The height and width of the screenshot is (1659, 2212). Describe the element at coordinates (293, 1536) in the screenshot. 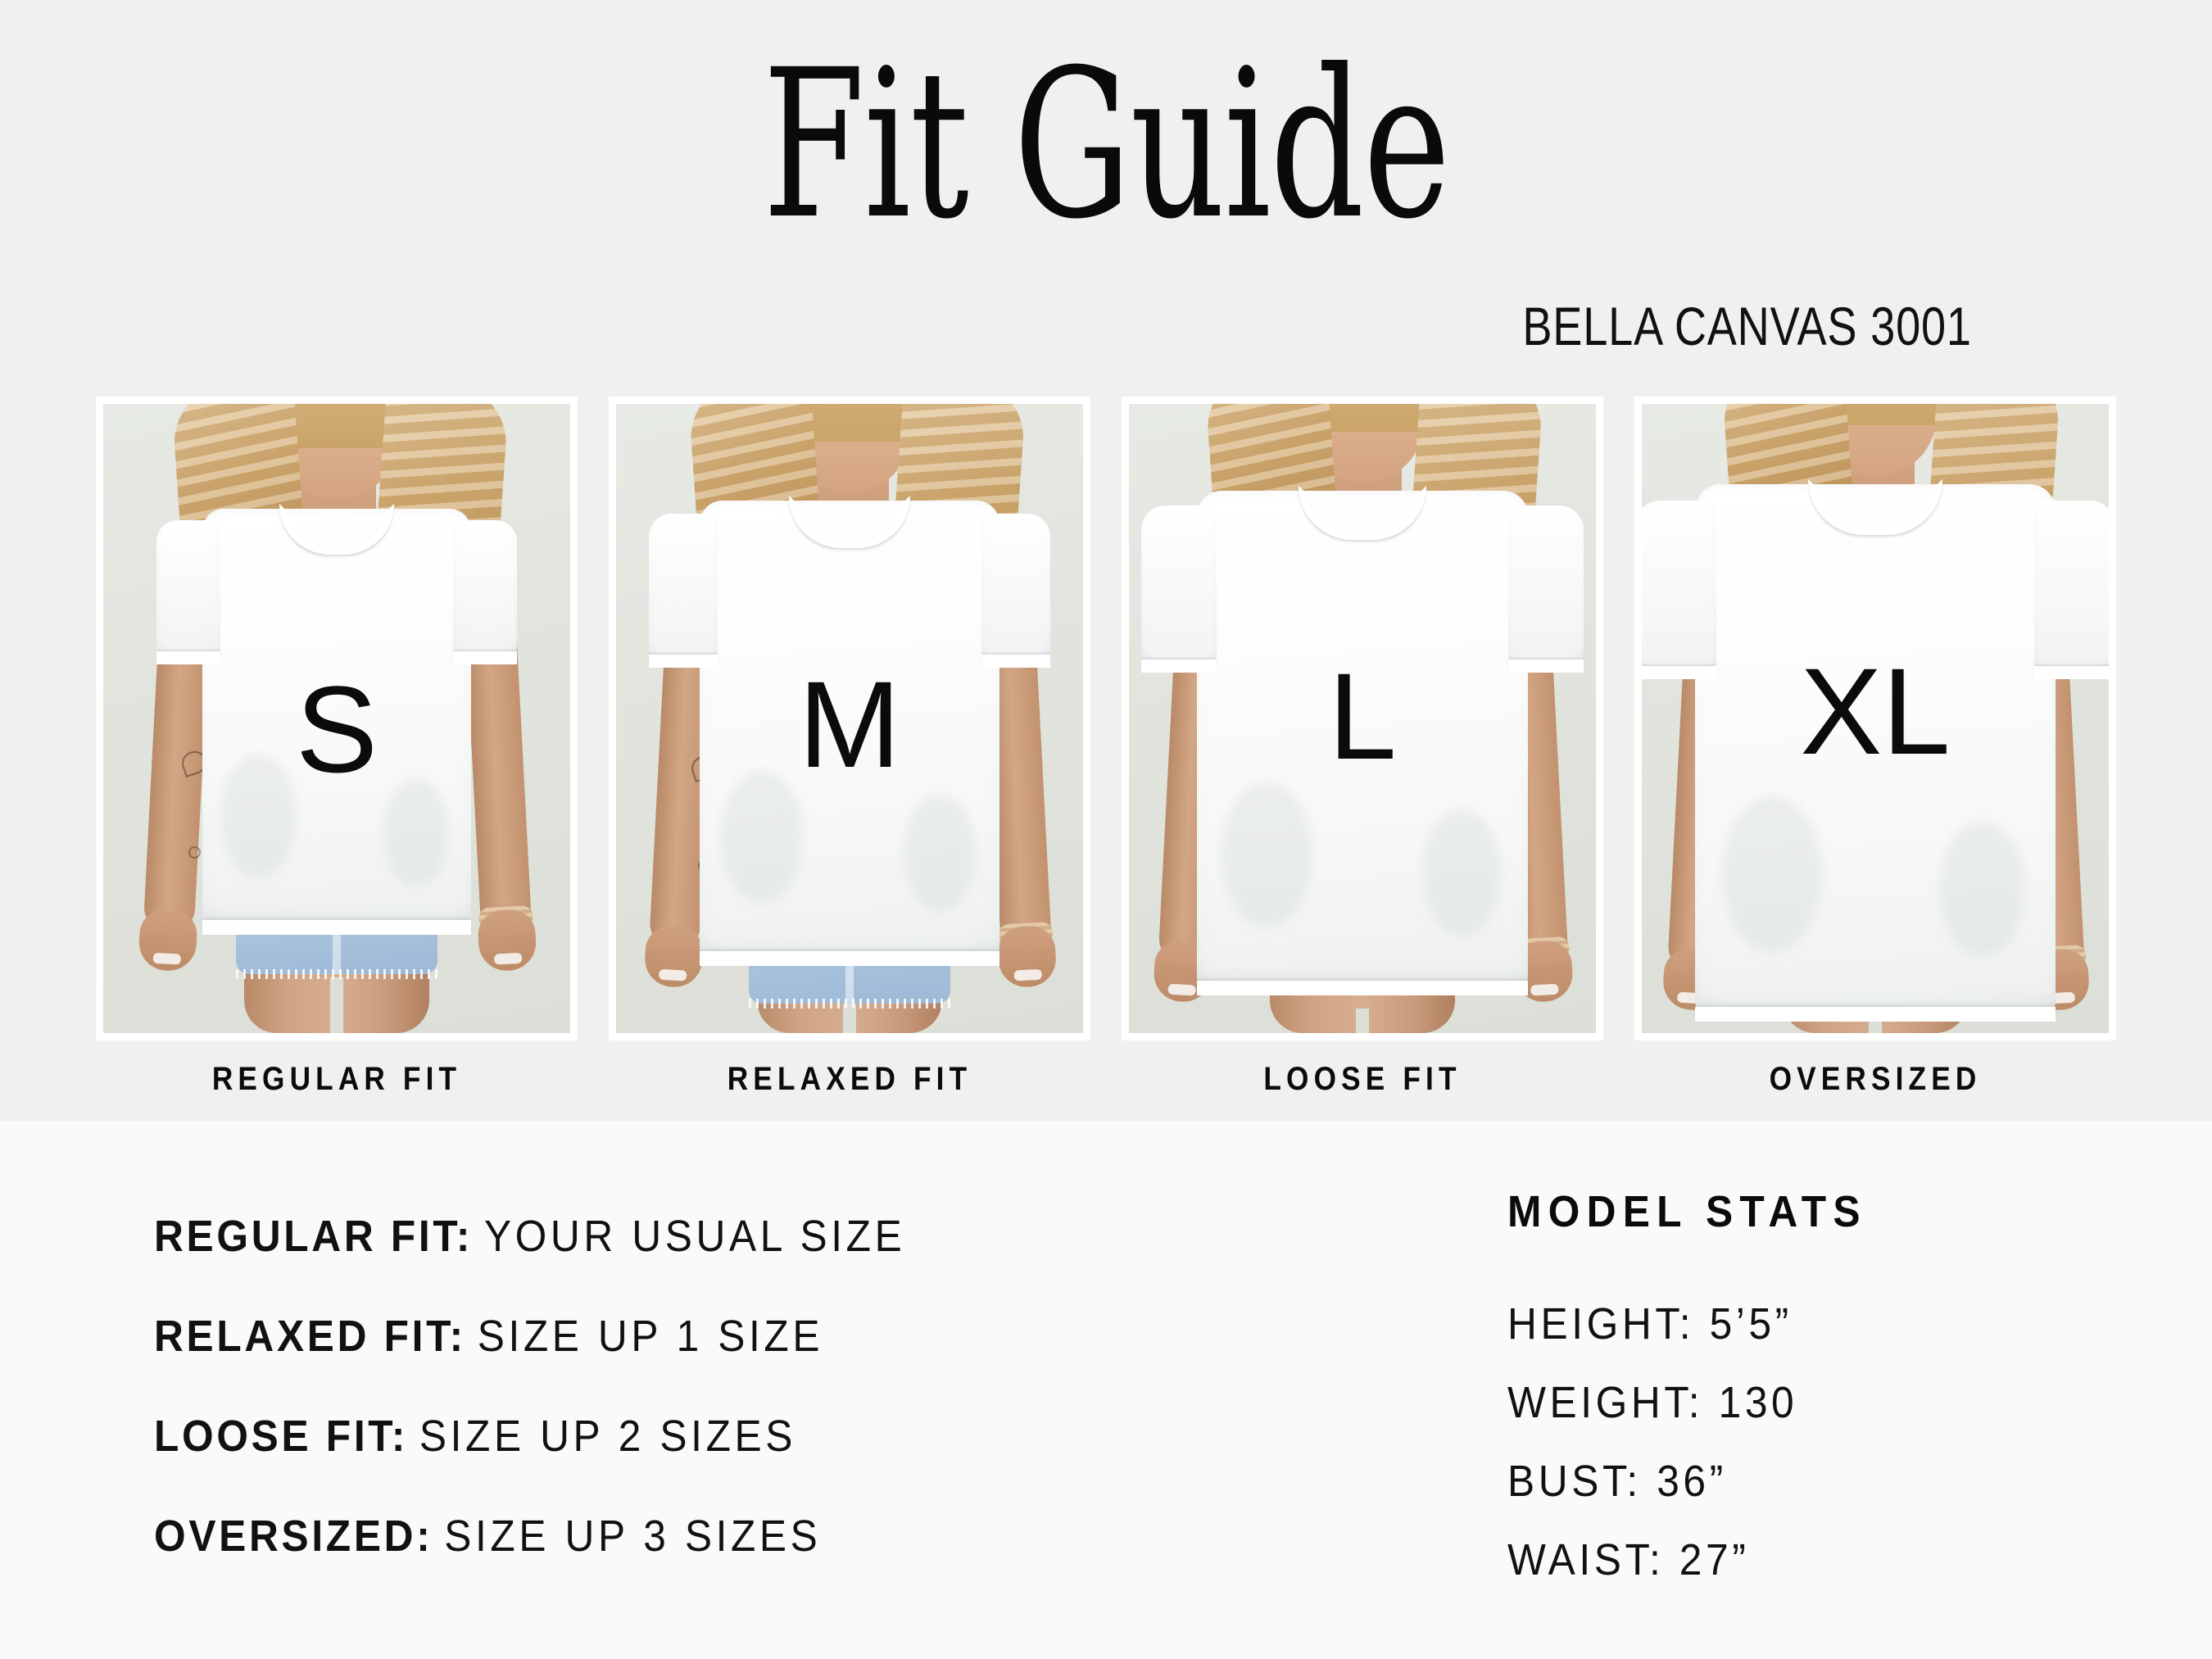

I see `fit-label-oversized: OVERSIZED:` at that location.